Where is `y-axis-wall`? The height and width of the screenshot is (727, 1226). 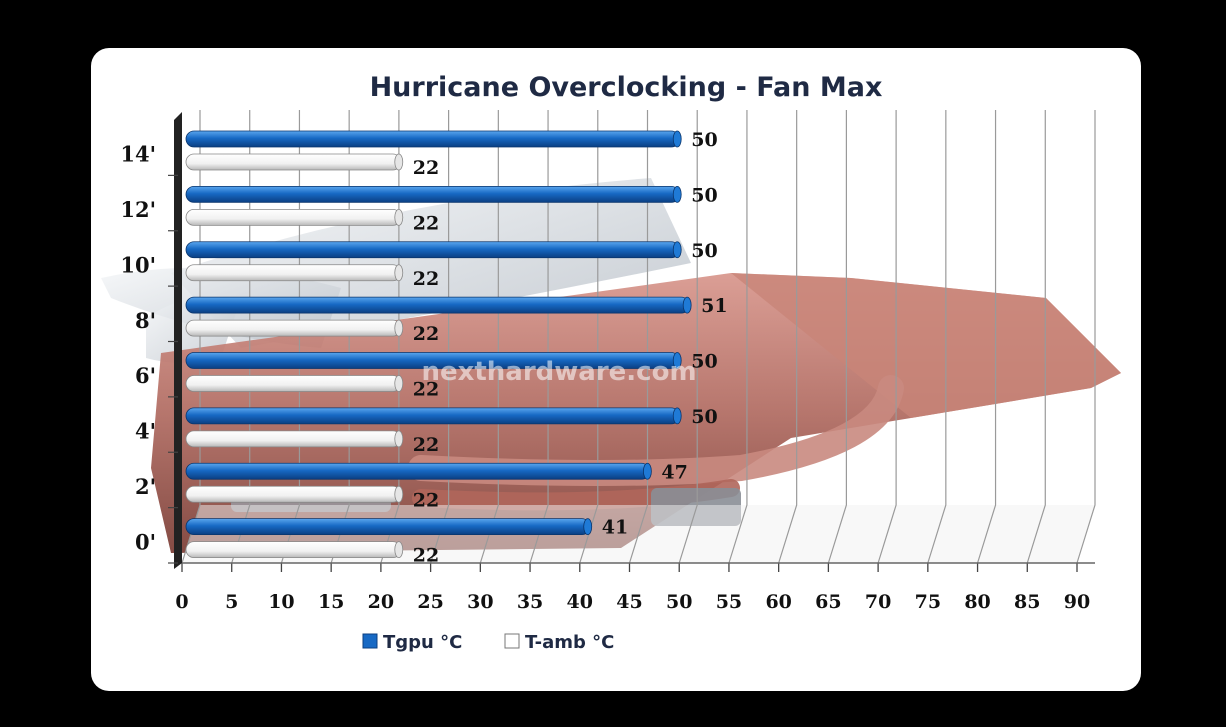
y-axis-wall is located at coordinates (178, 340).